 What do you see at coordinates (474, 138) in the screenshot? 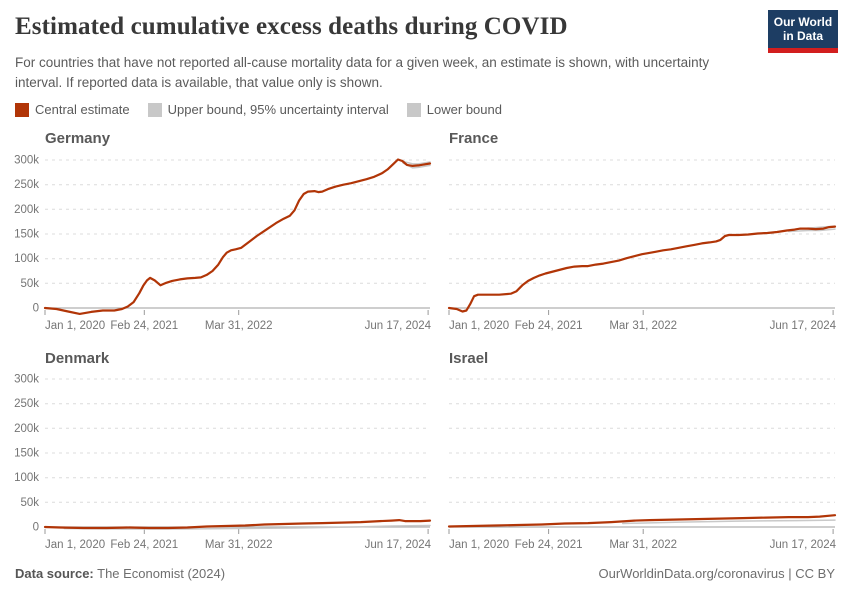
I see `panel-title-france: France` at bounding box center [474, 138].